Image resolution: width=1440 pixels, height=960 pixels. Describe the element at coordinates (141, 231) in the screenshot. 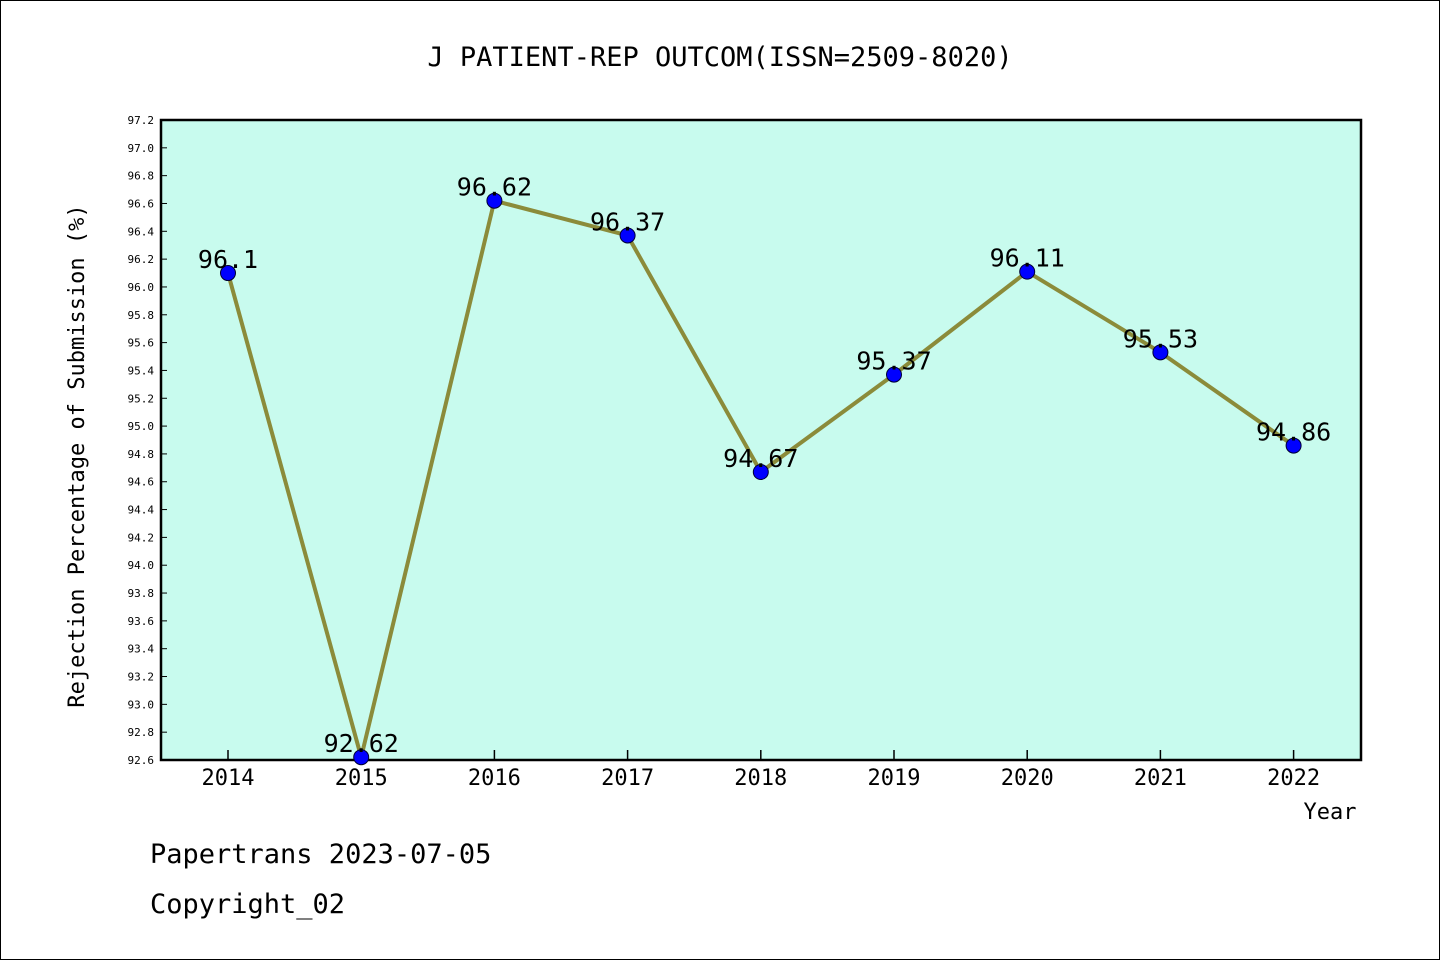

I see `y-tick-label: 96.4` at that location.